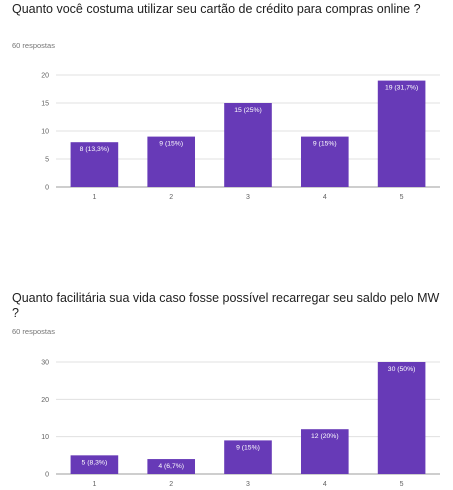  What do you see at coordinates (47, 160) in the screenshot?
I see `y-tick-label: 5` at bounding box center [47, 160].